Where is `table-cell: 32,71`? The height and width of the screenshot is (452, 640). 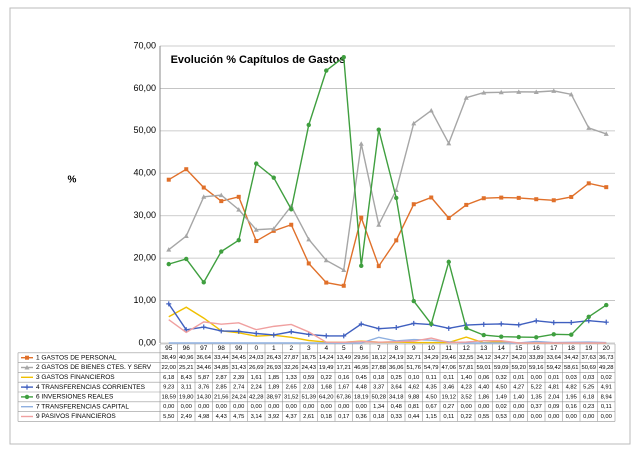
table-cell: 32,71 is located at coordinates (413, 358).